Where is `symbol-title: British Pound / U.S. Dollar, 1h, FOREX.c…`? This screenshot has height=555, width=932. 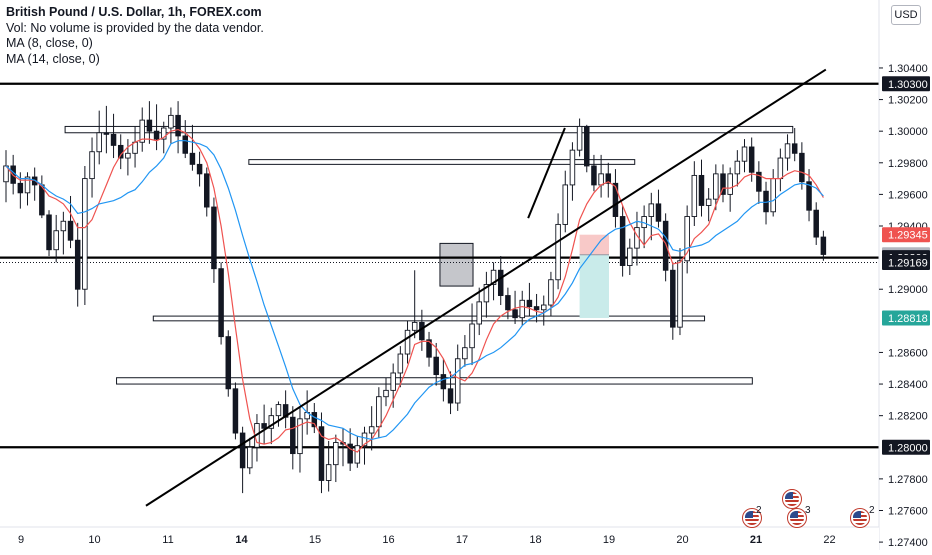 symbol-title: British Pound / U.S. Dollar, 1h, FOREX.c… is located at coordinates (134, 12).